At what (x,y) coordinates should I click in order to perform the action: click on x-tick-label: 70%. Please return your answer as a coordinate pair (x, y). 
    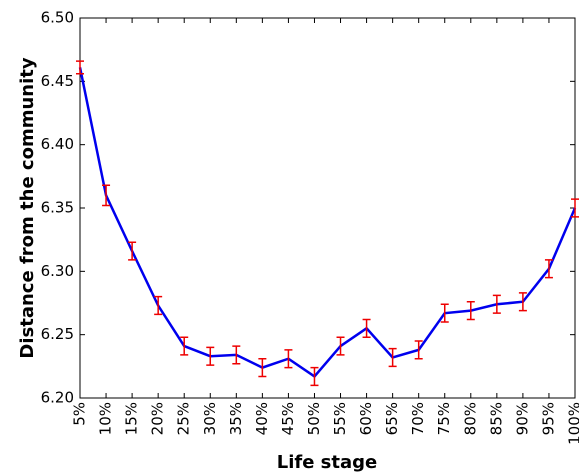
    Looking at the image, I should click on (418, 418).